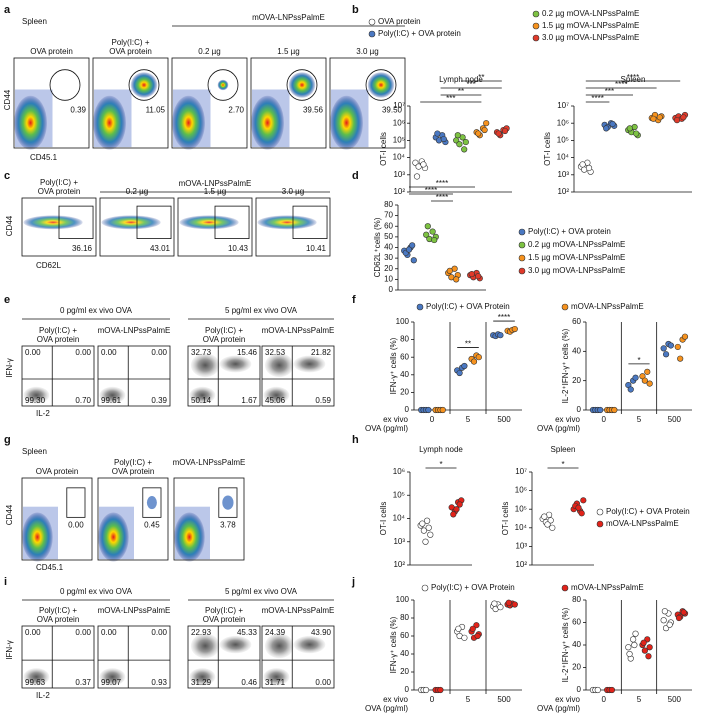 The height and width of the screenshot is (722, 706). Describe the element at coordinates (34, 21) in the screenshot. I see `tissue-label: Spleen` at that location.